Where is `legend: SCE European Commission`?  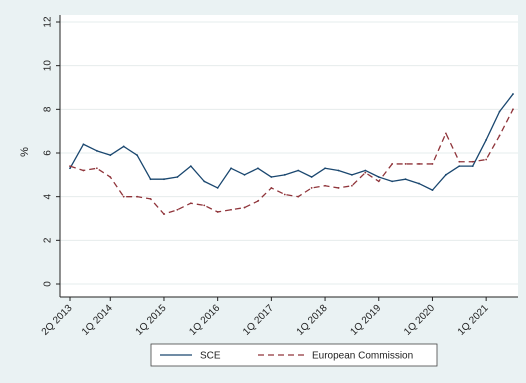
legend: SCE European Commission is located at coordinates (294, 355).